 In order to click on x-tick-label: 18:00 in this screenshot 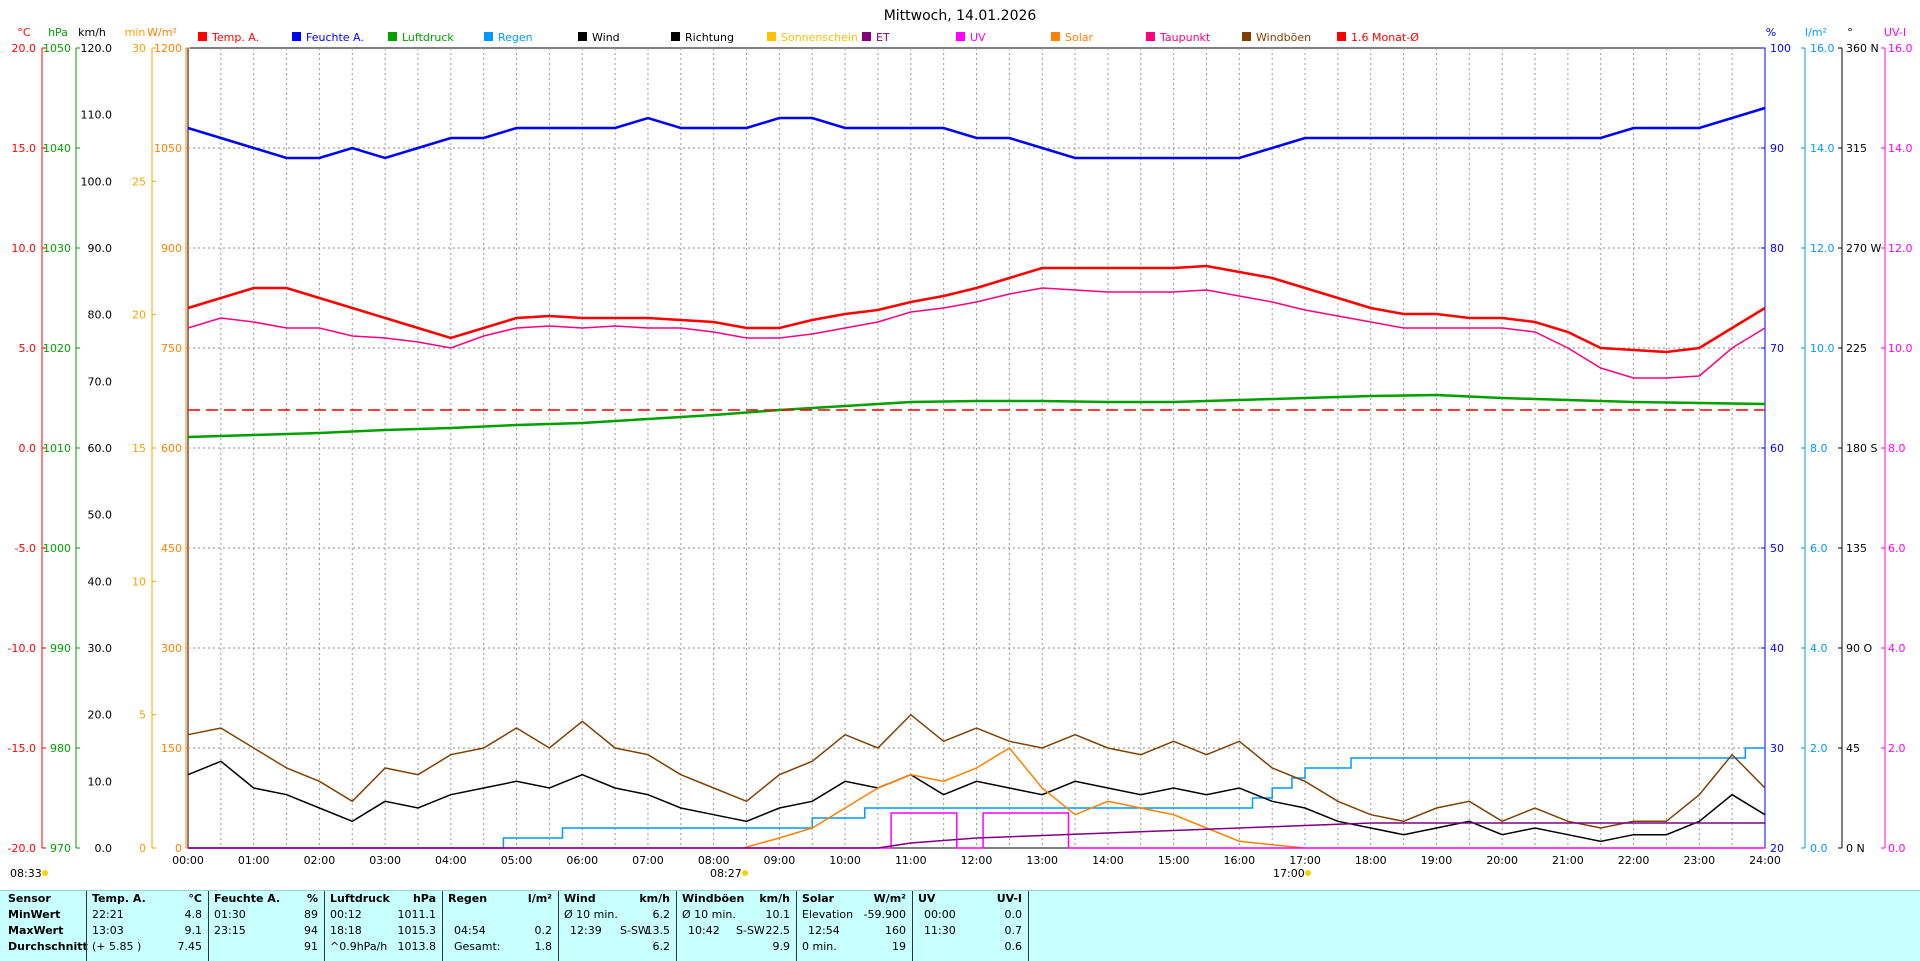, I will do `click(1371, 860)`.